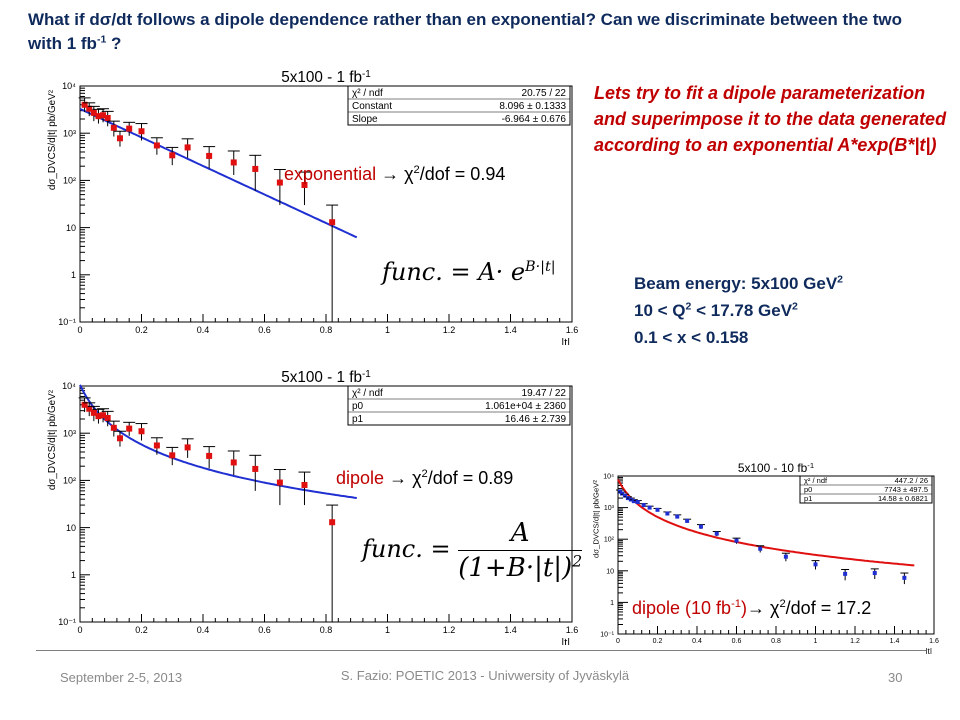 The height and width of the screenshot is (720, 960). Describe the element at coordinates (69, 481) in the screenshot. I see `y-tick-label: 10²` at that location.